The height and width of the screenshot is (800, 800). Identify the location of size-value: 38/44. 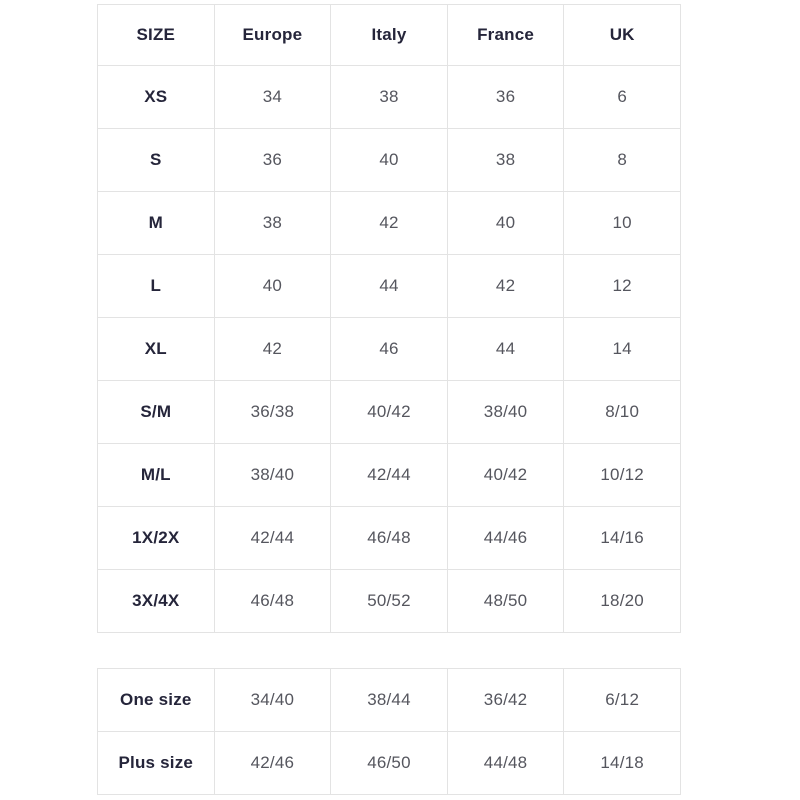
(389, 700).